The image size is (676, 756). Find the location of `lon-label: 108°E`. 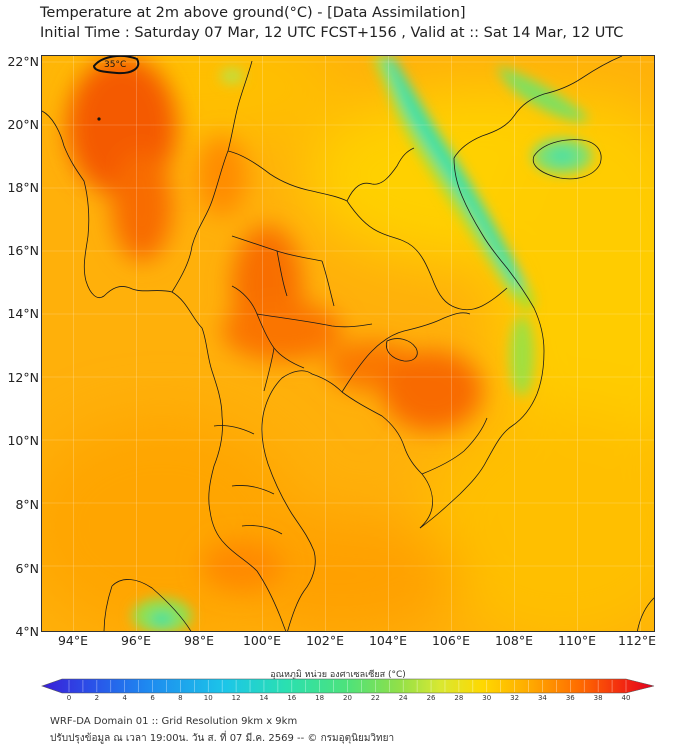

lon-label: 108°E is located at coordinates (513, 640).